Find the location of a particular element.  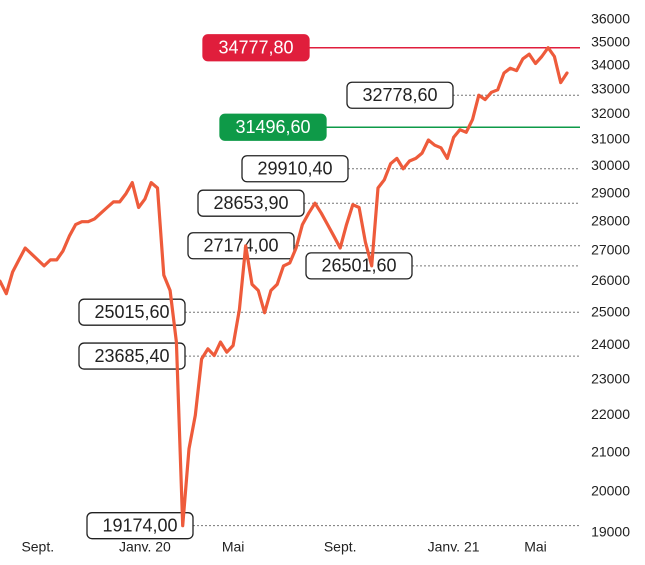

x-tick-label: Janv. 21 is located at coordinates (454, 547).